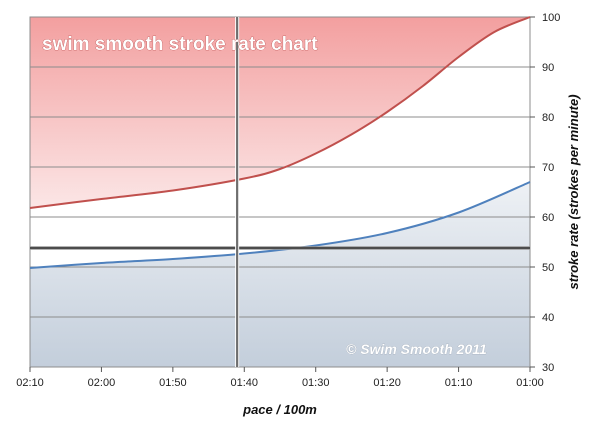 This screenshot has height=428, width=600. What do you see at coordinates (548, 268) in the screenshot?
I see `y-tick-label: 50` at bounding box center [548, 268].